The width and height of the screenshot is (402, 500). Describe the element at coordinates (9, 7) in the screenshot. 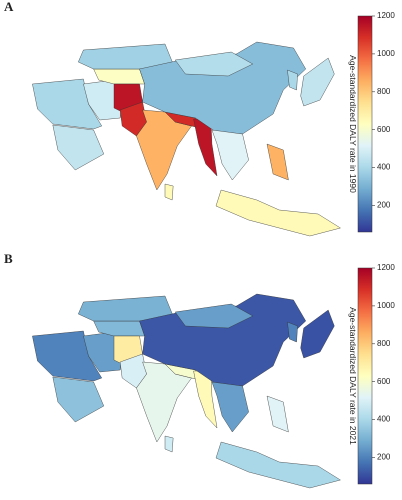

I see `panel-label: A` at that location.